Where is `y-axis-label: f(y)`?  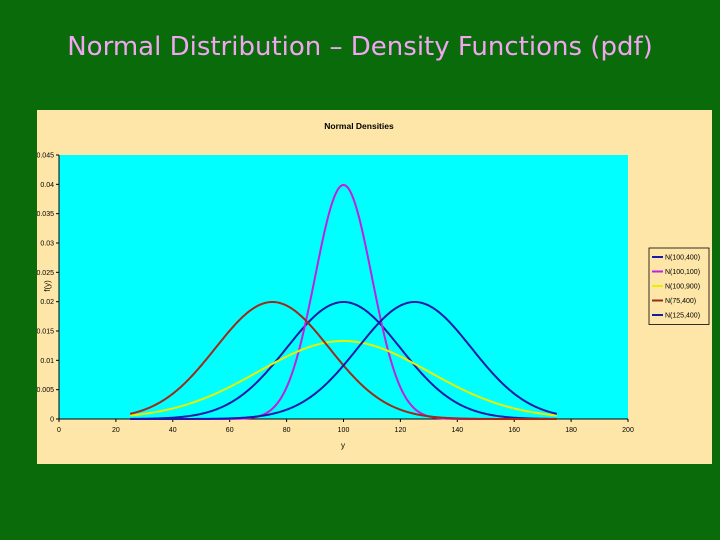 y-axis-label: f(y) is located at coordinates (47, 286).